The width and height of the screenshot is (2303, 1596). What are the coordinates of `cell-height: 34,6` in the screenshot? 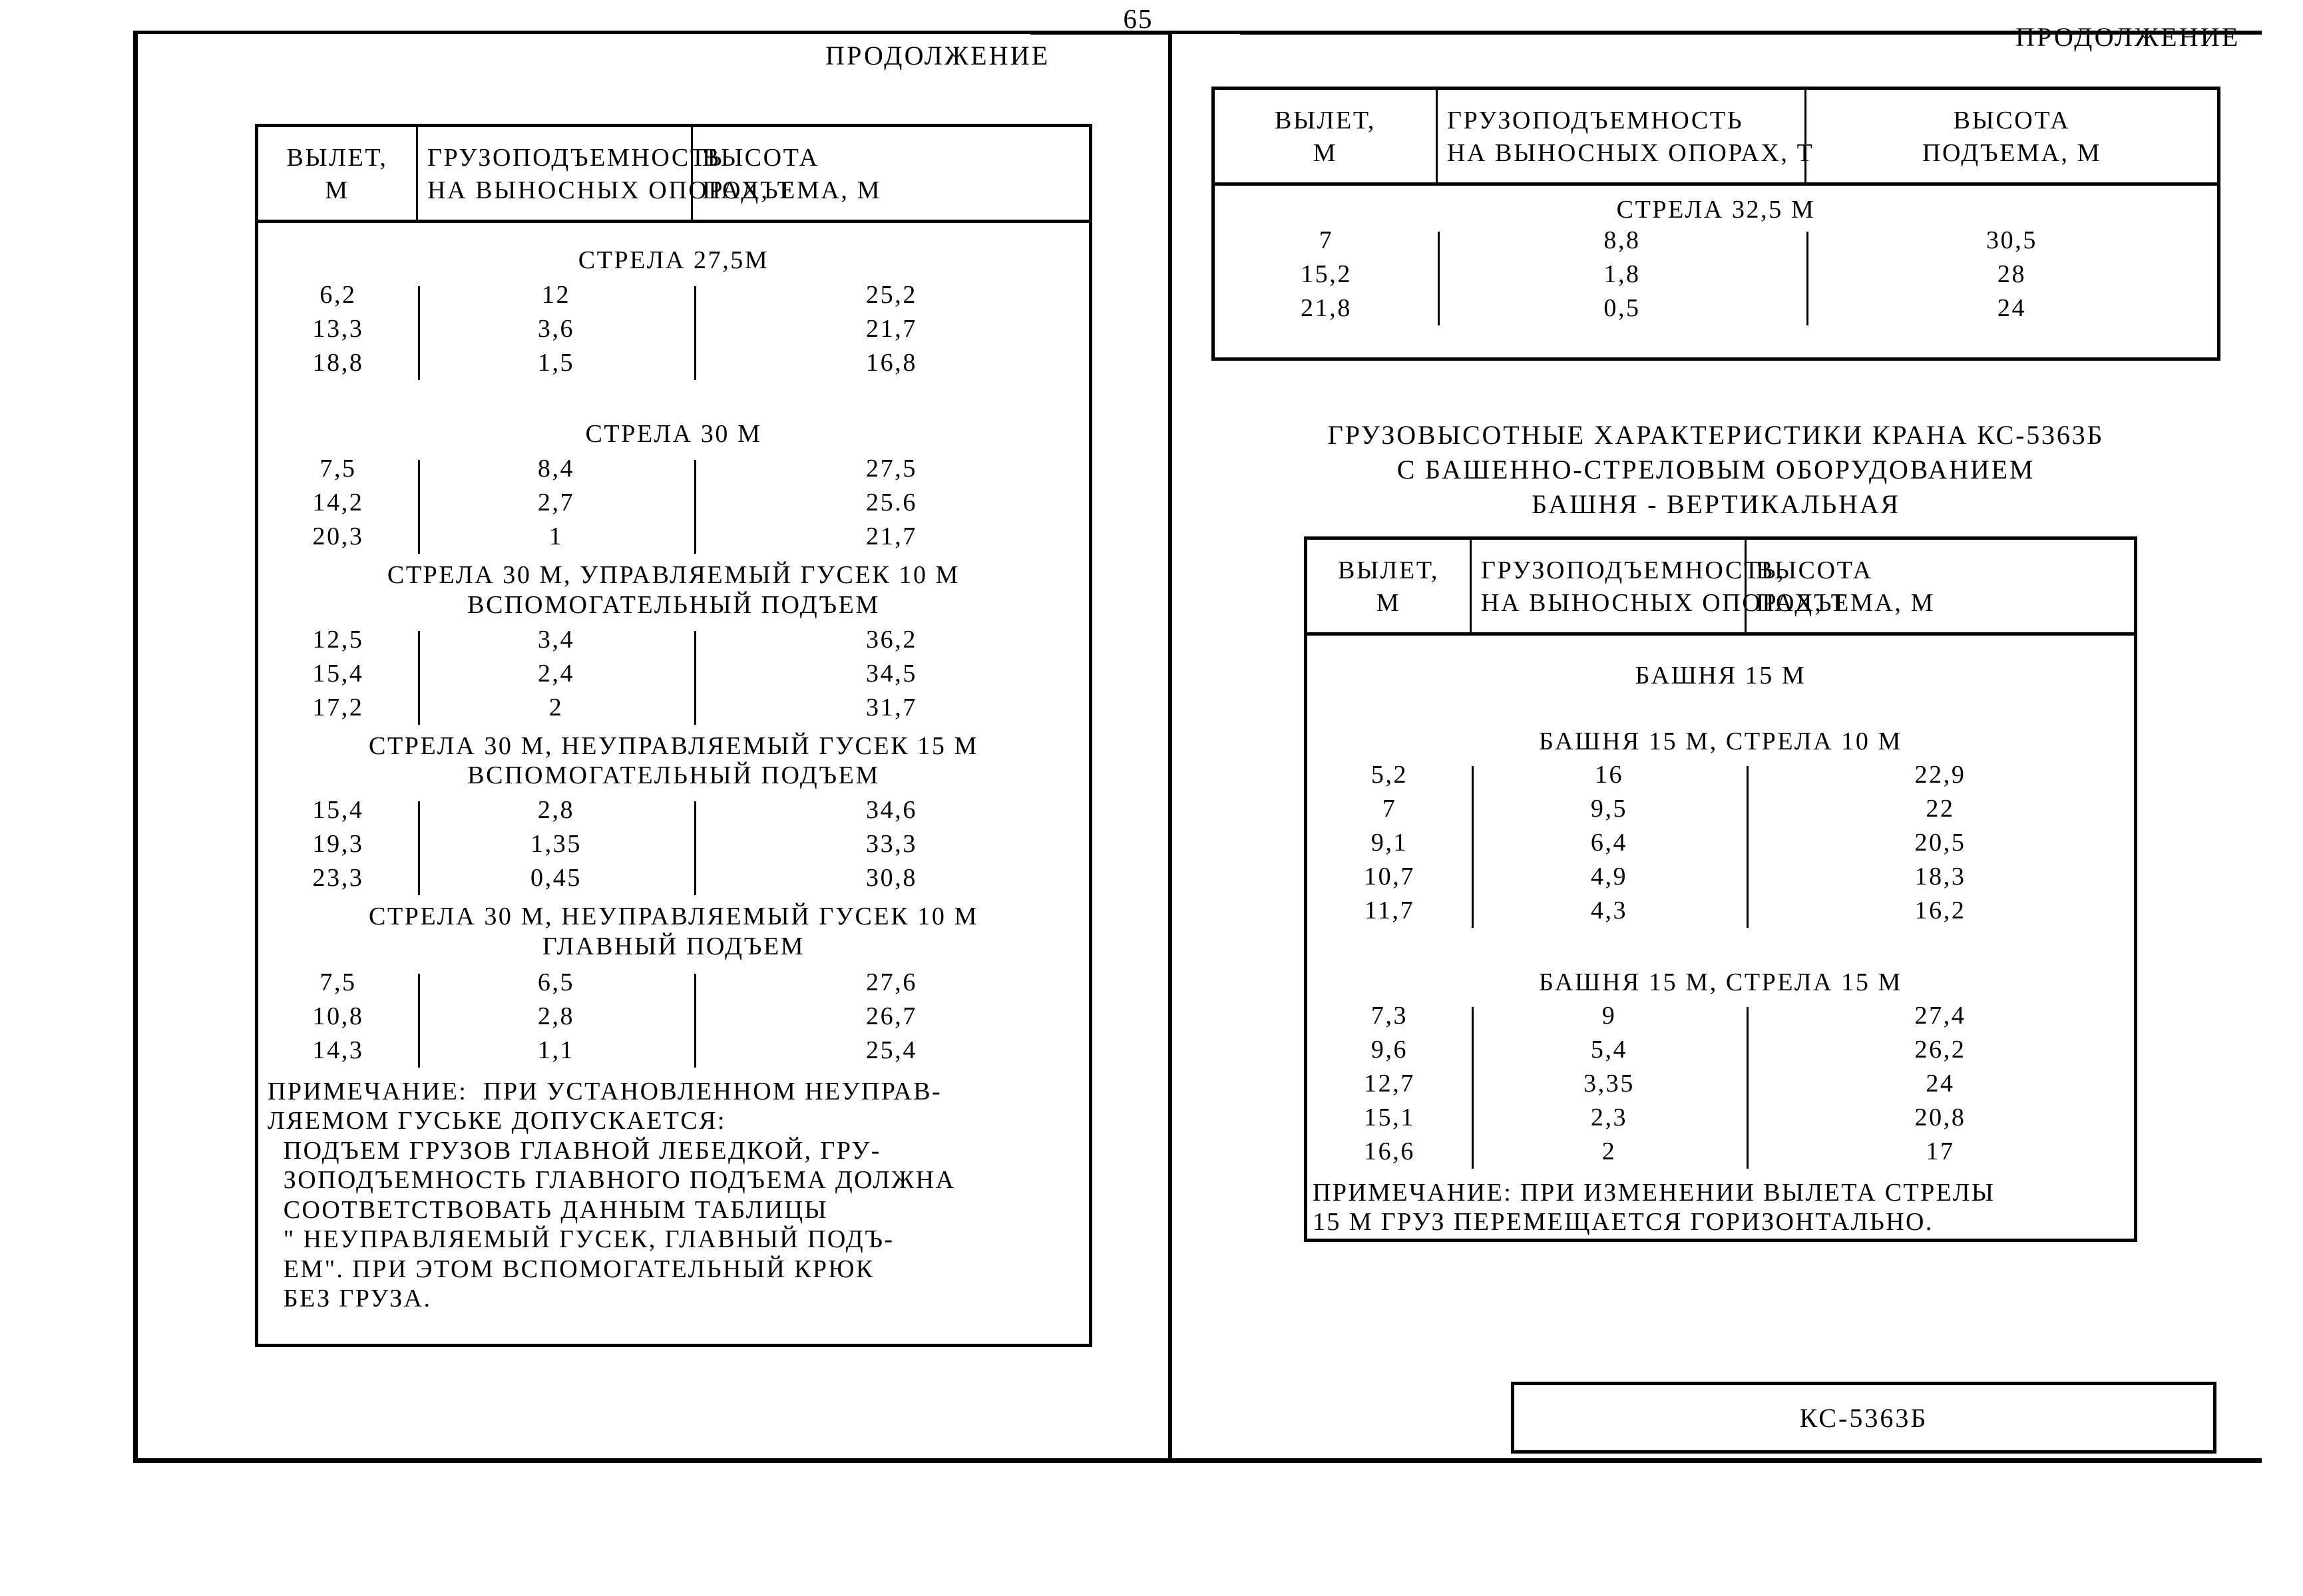 It's located at (891, 810).